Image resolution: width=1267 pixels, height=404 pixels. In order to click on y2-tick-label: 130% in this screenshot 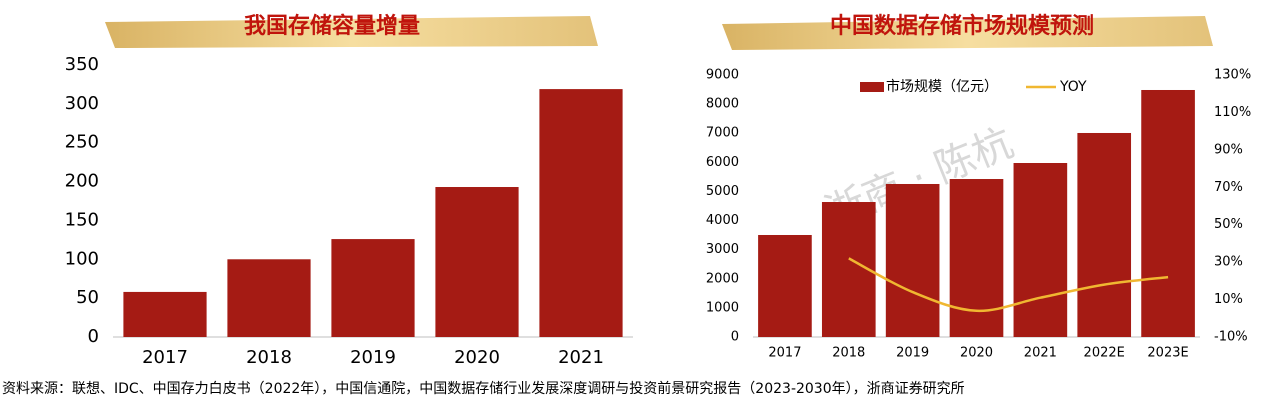, I will do `click(1232, 75)`.